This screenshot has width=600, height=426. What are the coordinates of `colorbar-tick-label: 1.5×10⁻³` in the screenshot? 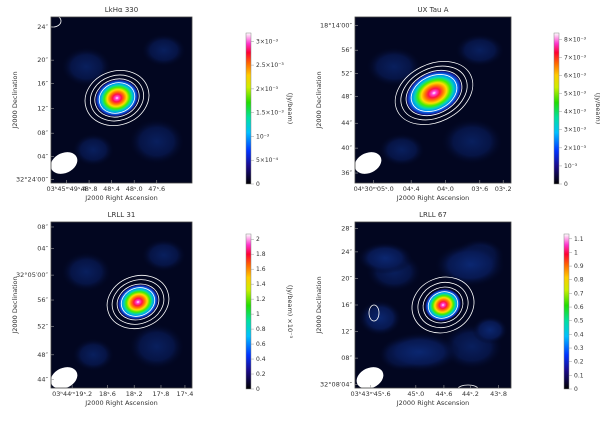 It's located at (270, 113).